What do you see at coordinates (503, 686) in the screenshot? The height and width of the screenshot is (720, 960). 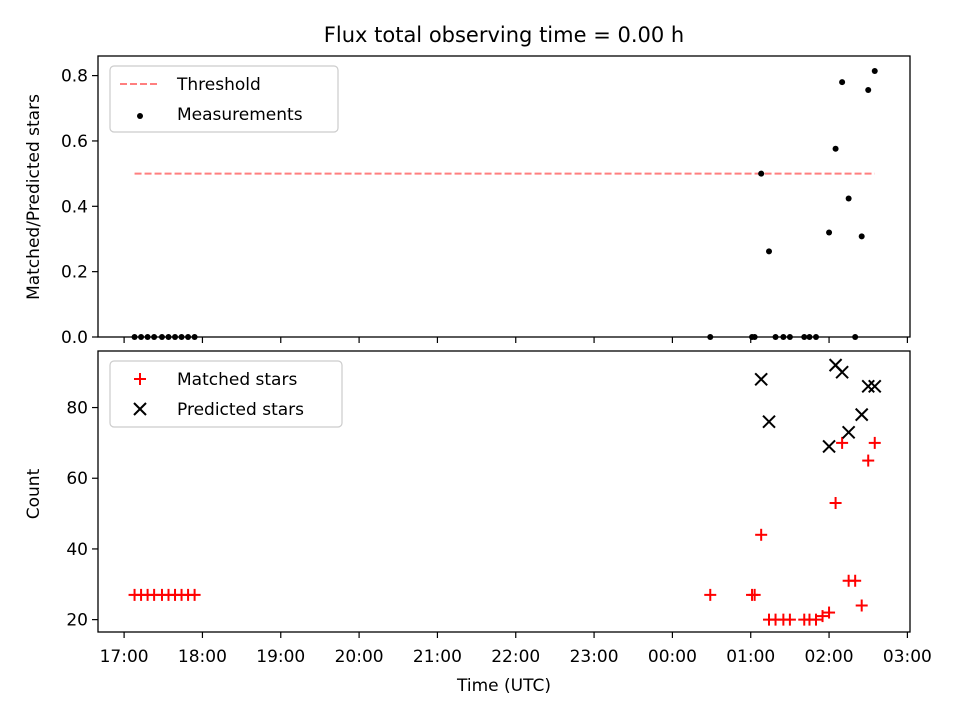 I see `x-axis-label: Time (UTC)` at bounding box center [503, 686].